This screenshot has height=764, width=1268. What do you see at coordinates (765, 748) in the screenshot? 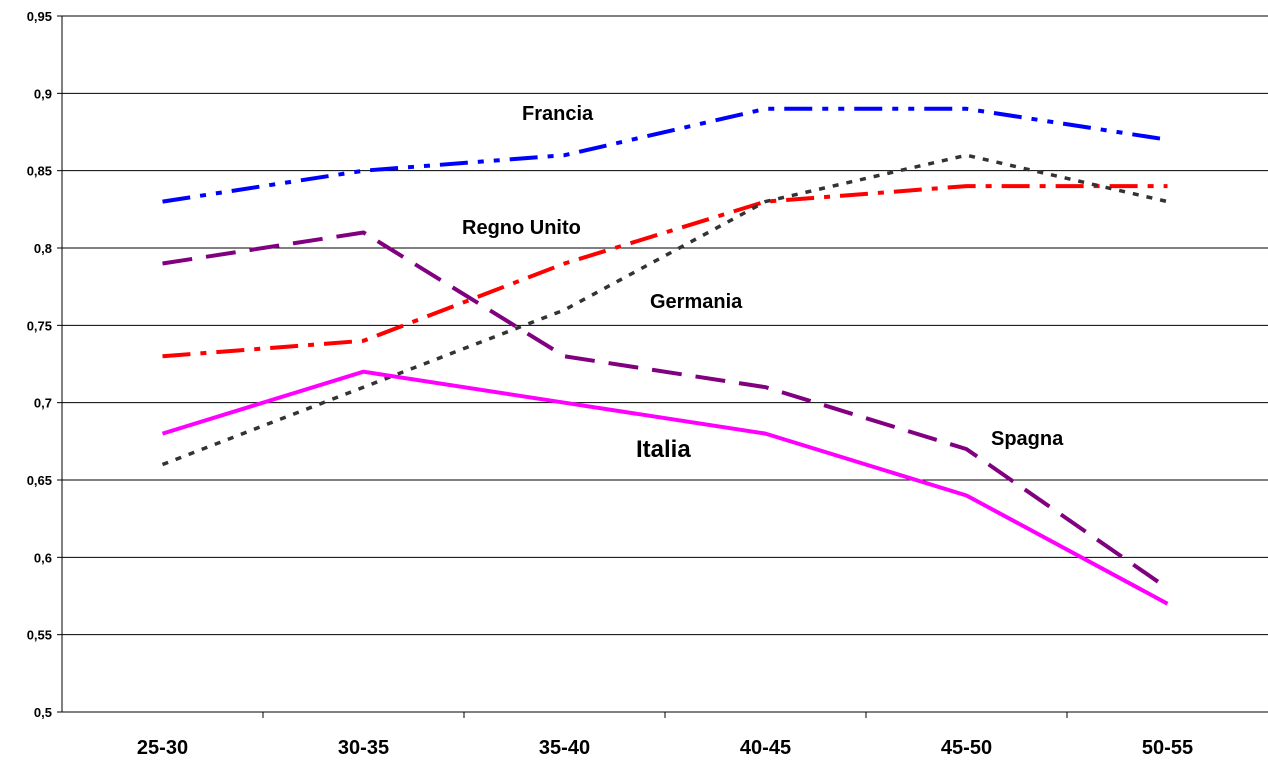
I see `x-tick-label: 40-45` at bounding box center [765, 748].